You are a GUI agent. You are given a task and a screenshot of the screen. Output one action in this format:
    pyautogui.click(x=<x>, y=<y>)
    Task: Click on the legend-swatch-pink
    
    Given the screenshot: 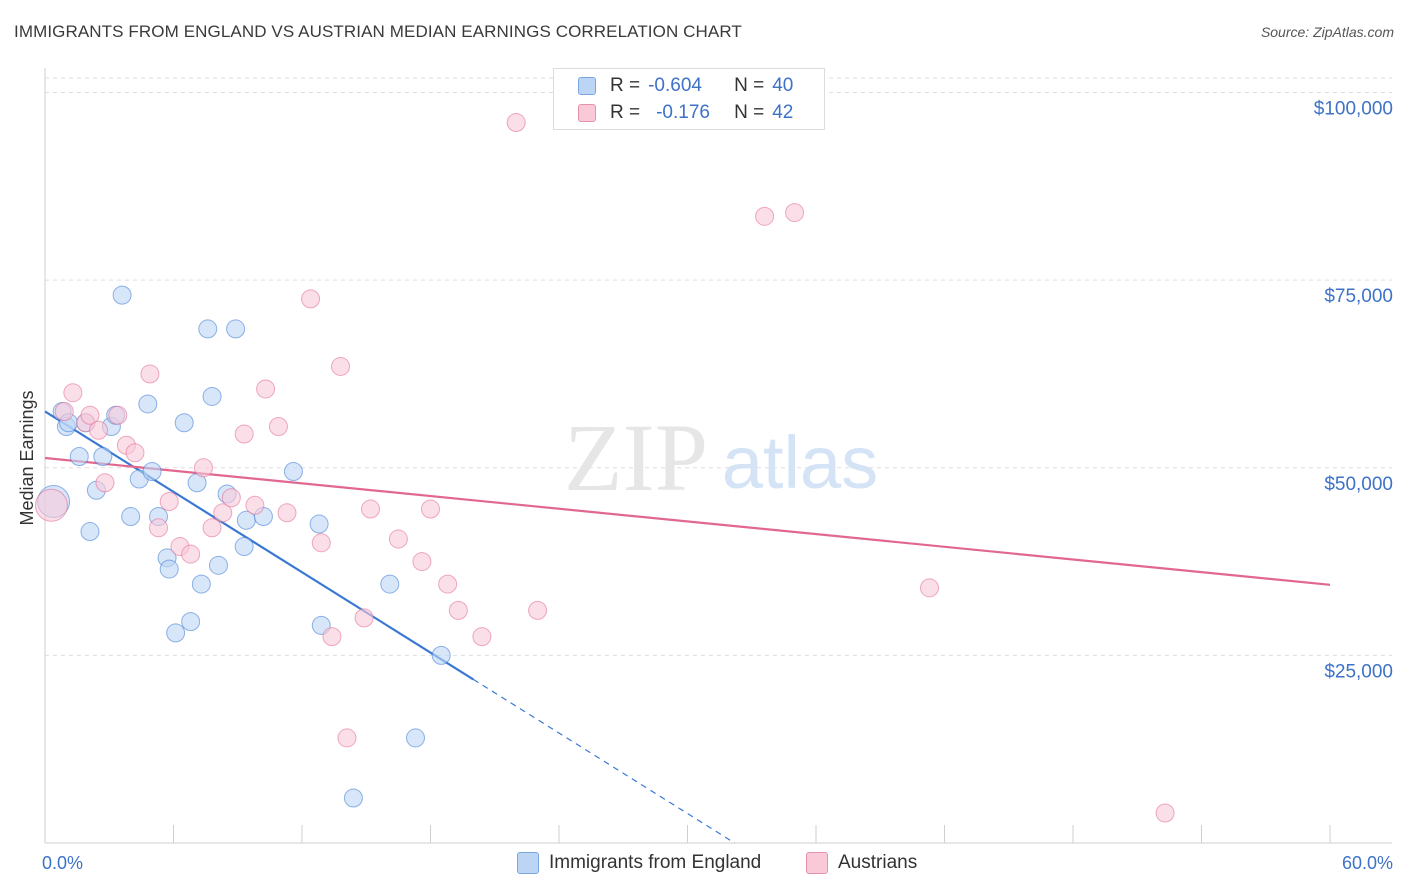 What is the action you would take?
    pyautogui.click(x=587, y=113)
    